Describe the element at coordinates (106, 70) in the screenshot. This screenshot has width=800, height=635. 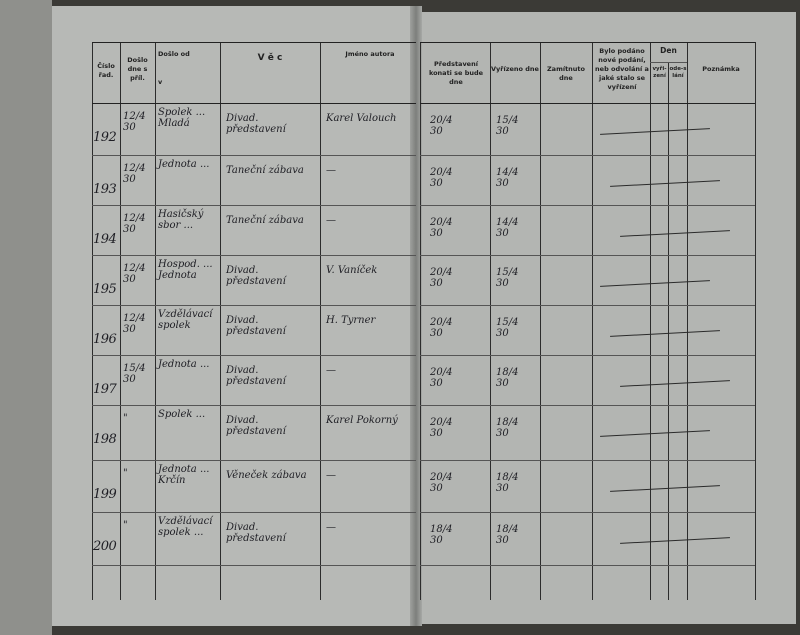
I see `header-cislo: Číslo řad.` at that location.